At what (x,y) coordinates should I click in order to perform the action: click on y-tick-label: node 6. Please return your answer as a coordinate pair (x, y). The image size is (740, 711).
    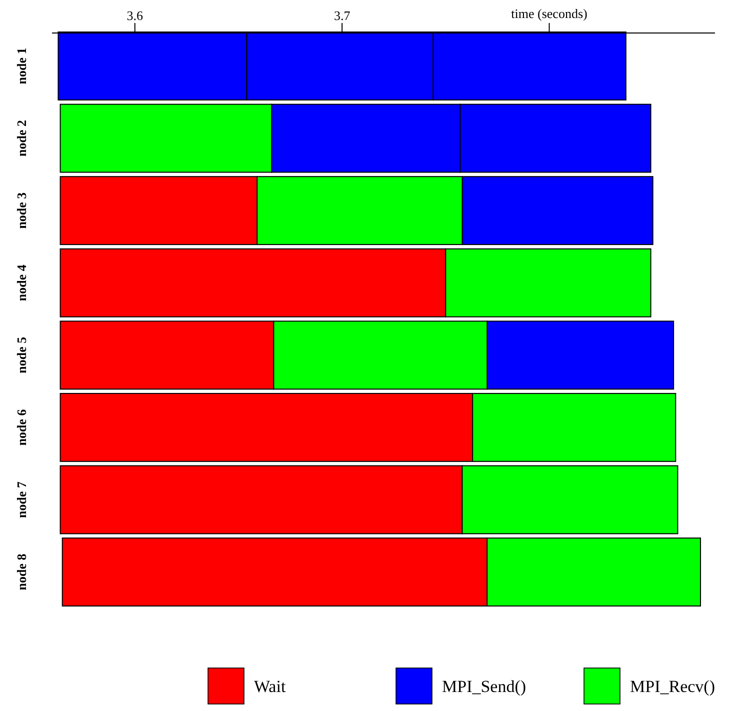
    Looking at the image, I should click on (21, 427).